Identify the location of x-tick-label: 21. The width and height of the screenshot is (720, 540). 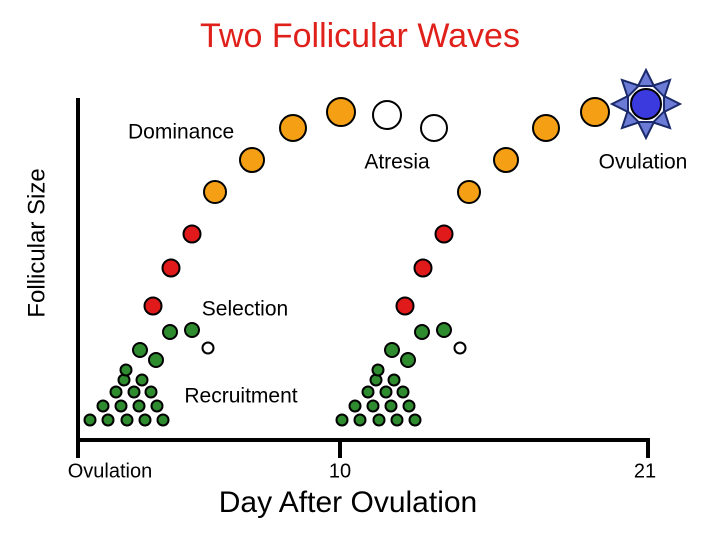
(645, 471).